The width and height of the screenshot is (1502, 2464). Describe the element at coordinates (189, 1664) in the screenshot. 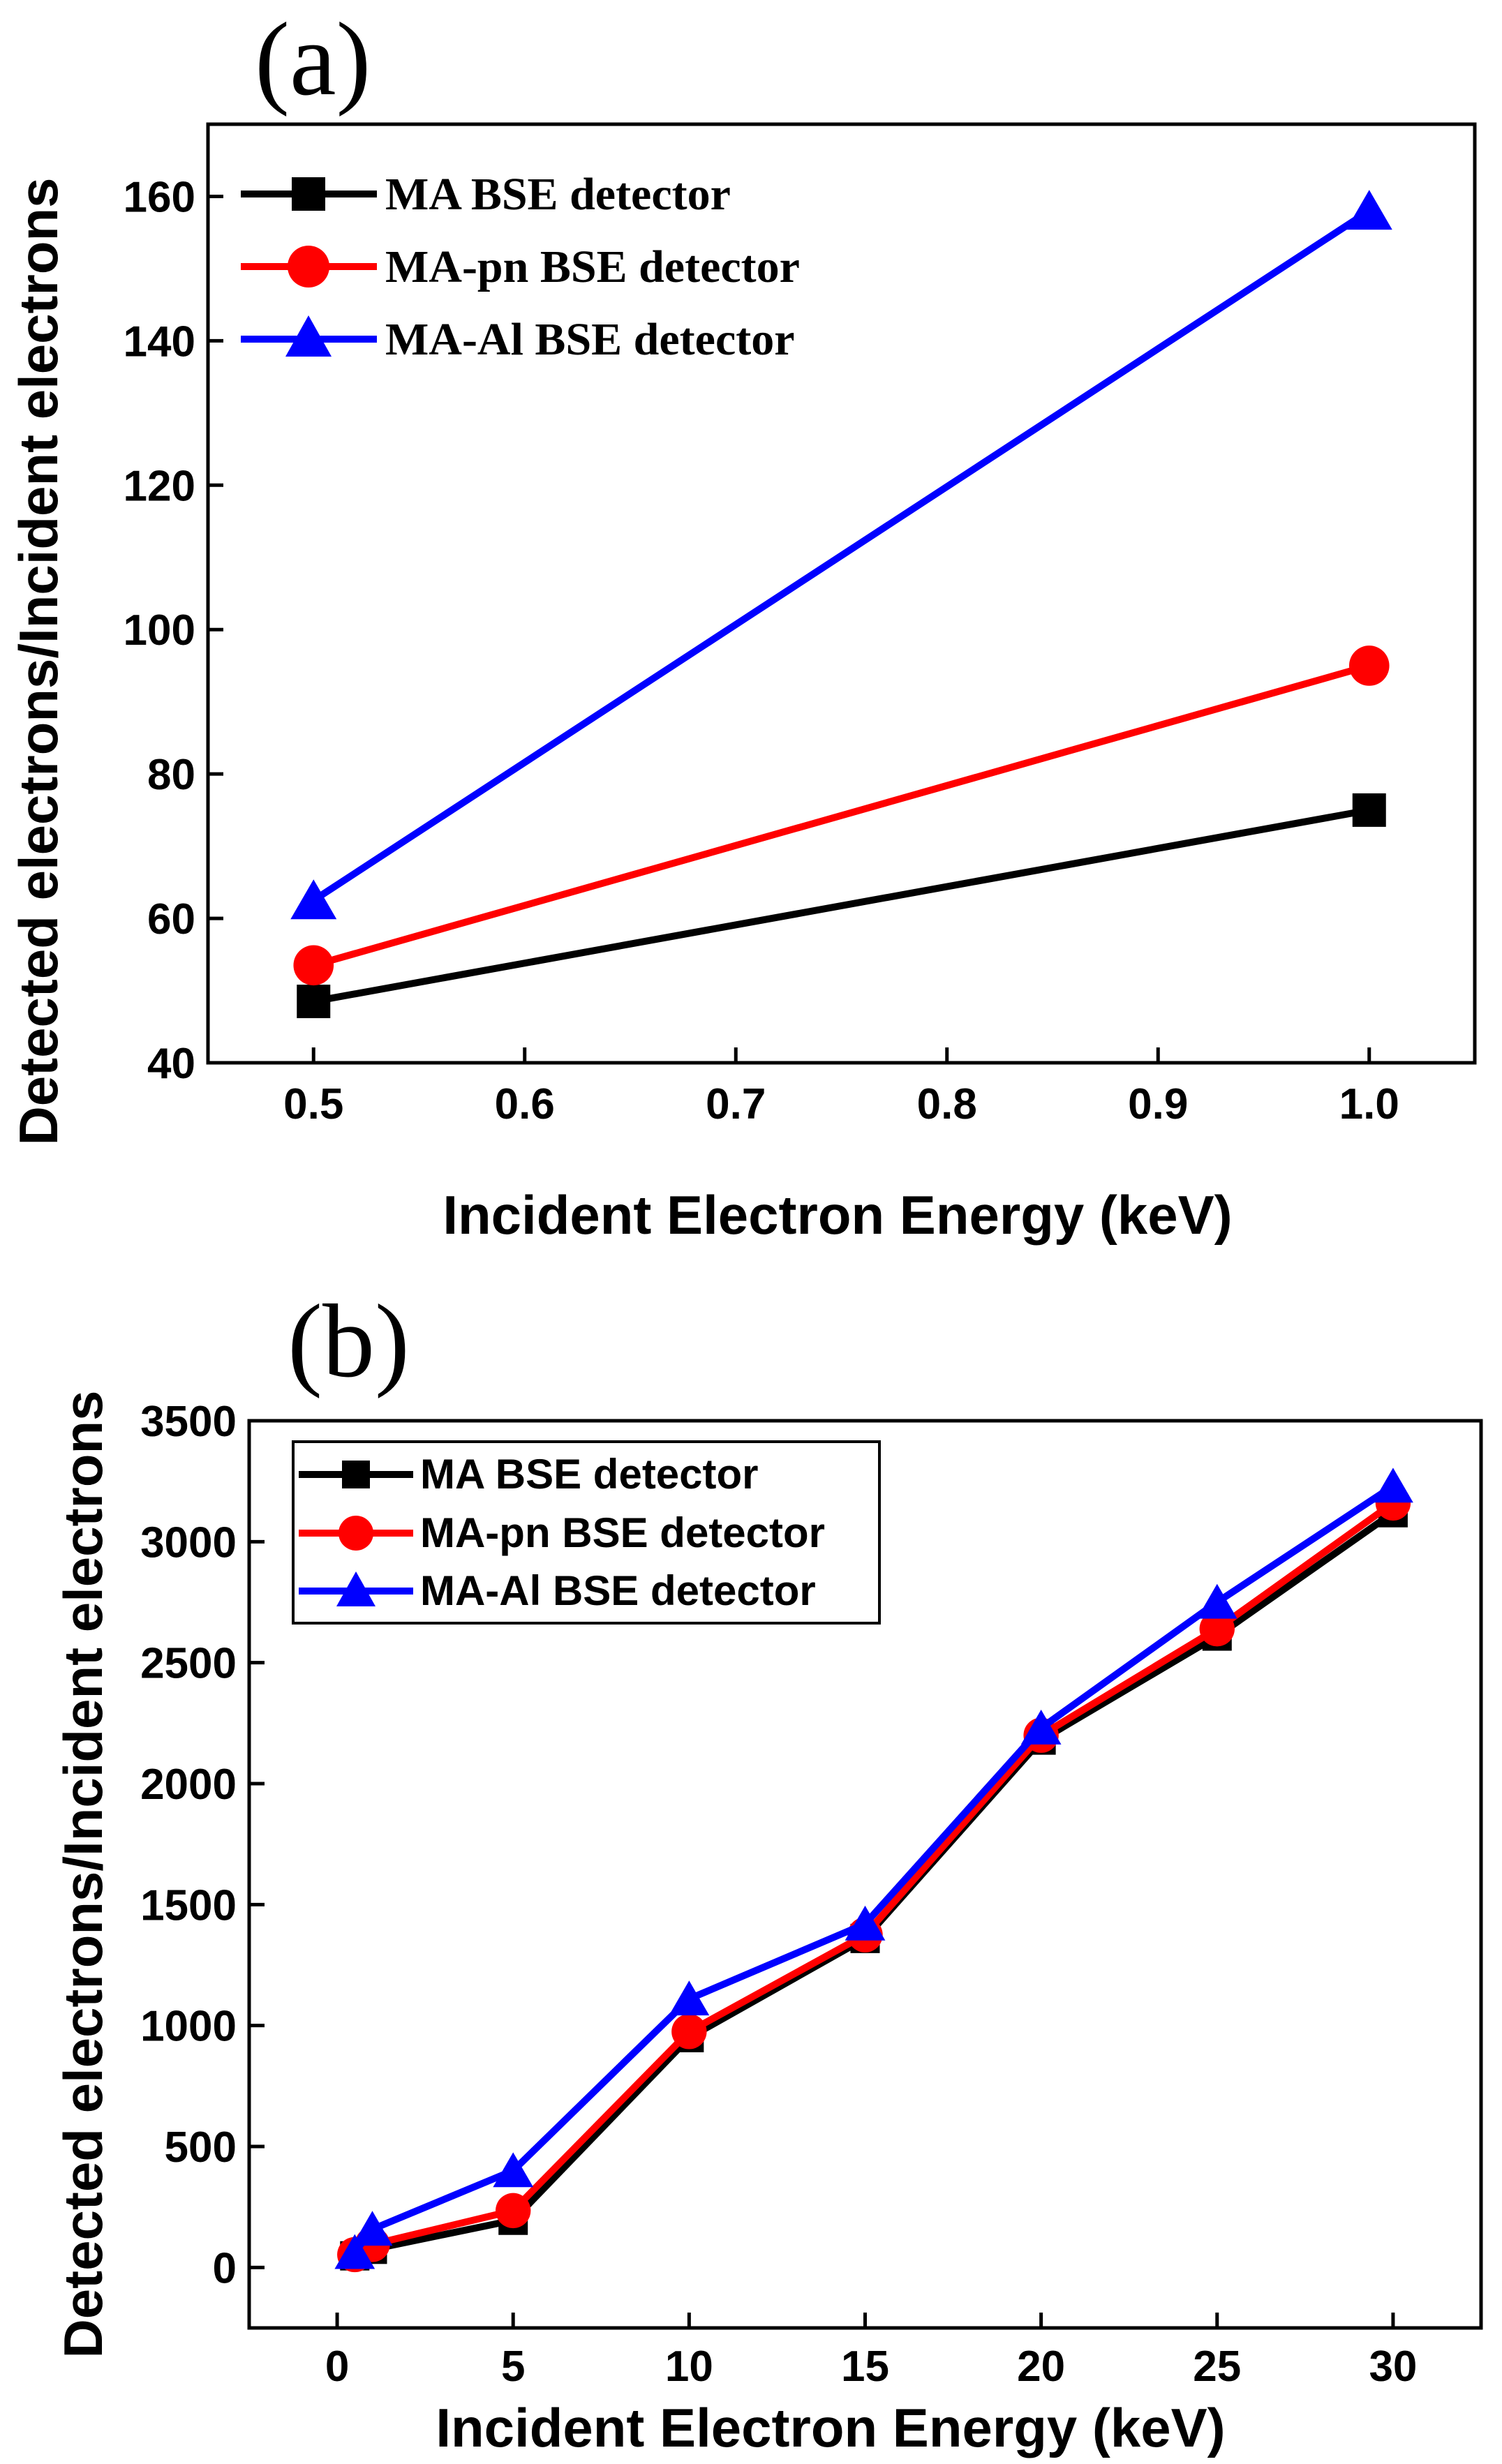

I see `y-tick-label: 2500` at that location.